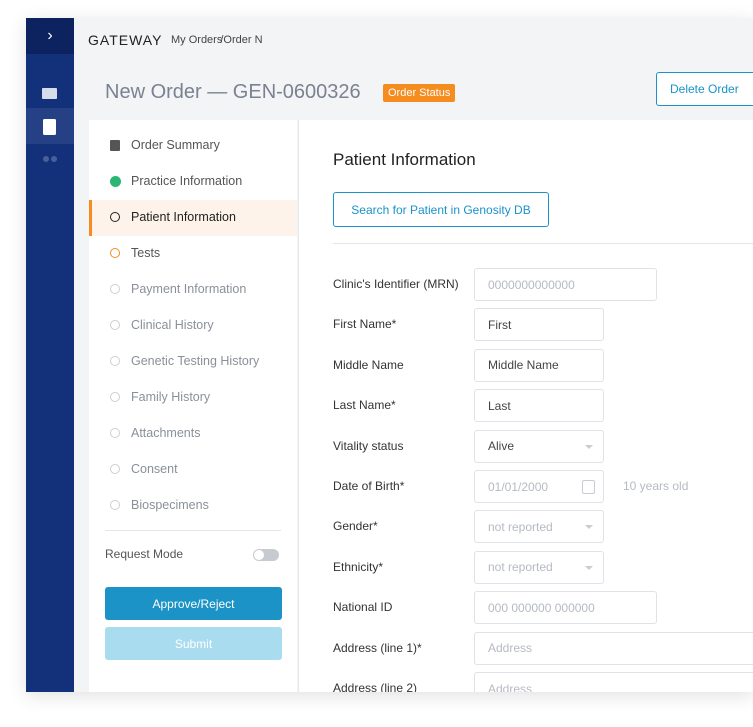 This screenshot has height=727, width=753. I want to click on expand-button: ›, so click(50, 36).